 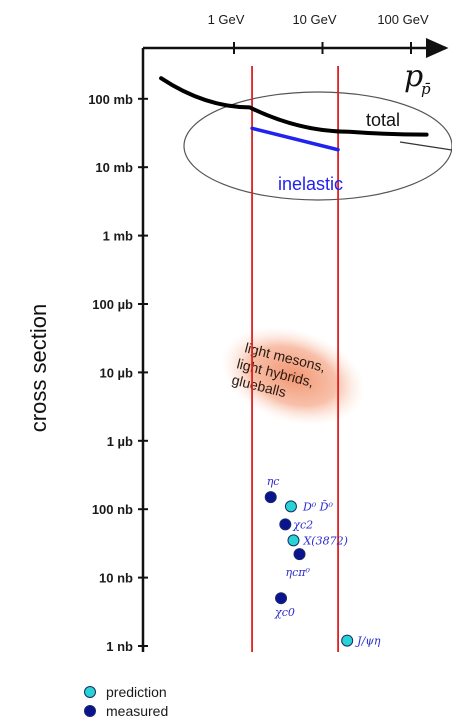 I want to click on series-label-inelastic: inelastic, so click(x=310, y=184).